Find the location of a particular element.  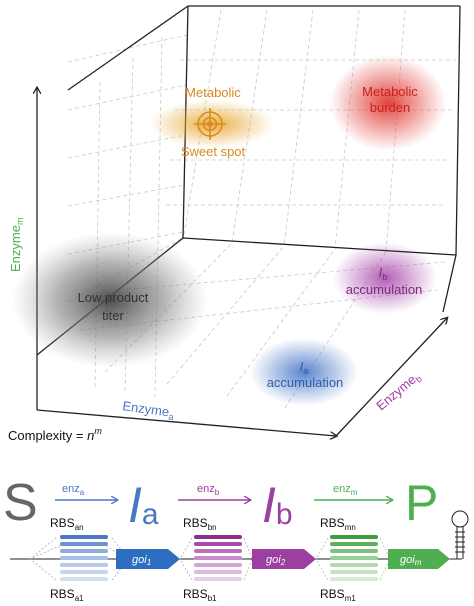

ia-accumulation-word: accumulation is located at coordinates (305, 382).